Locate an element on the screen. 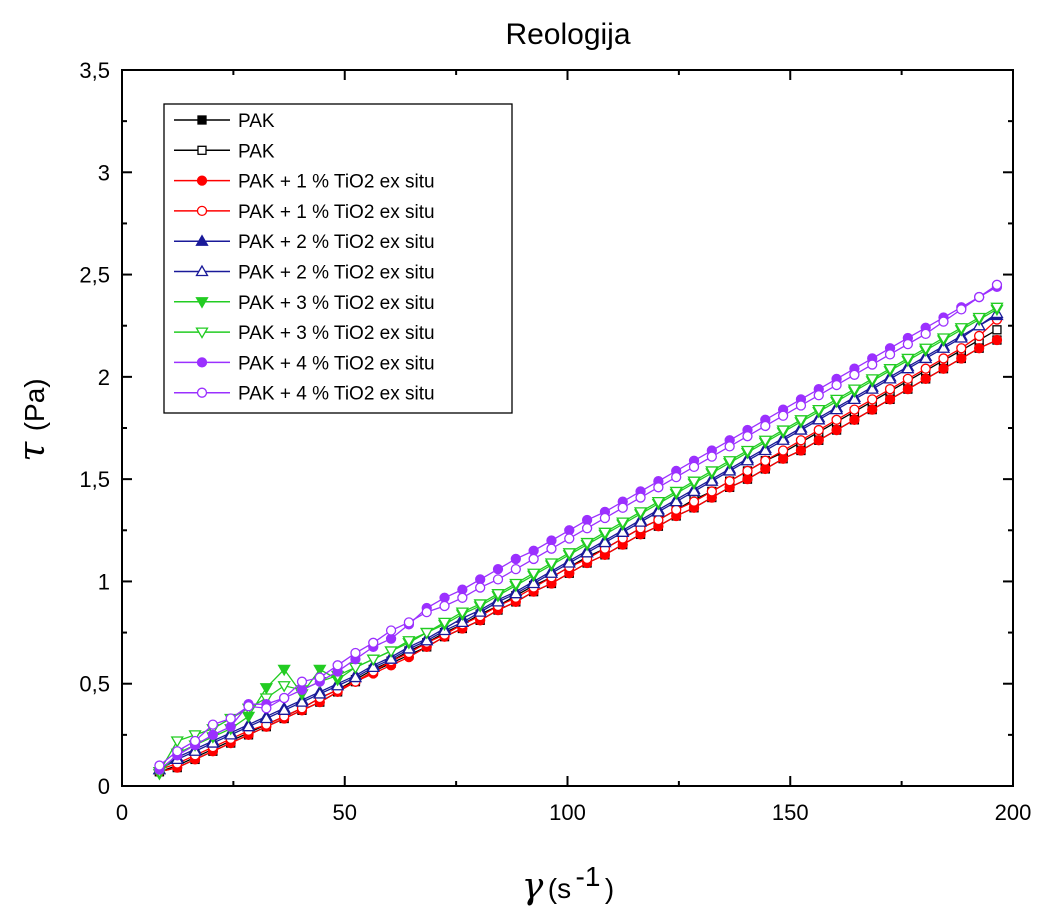 This screenshot has width=1042, height=919. x-tick-label: 200 is located at coordinates (1013, 812).